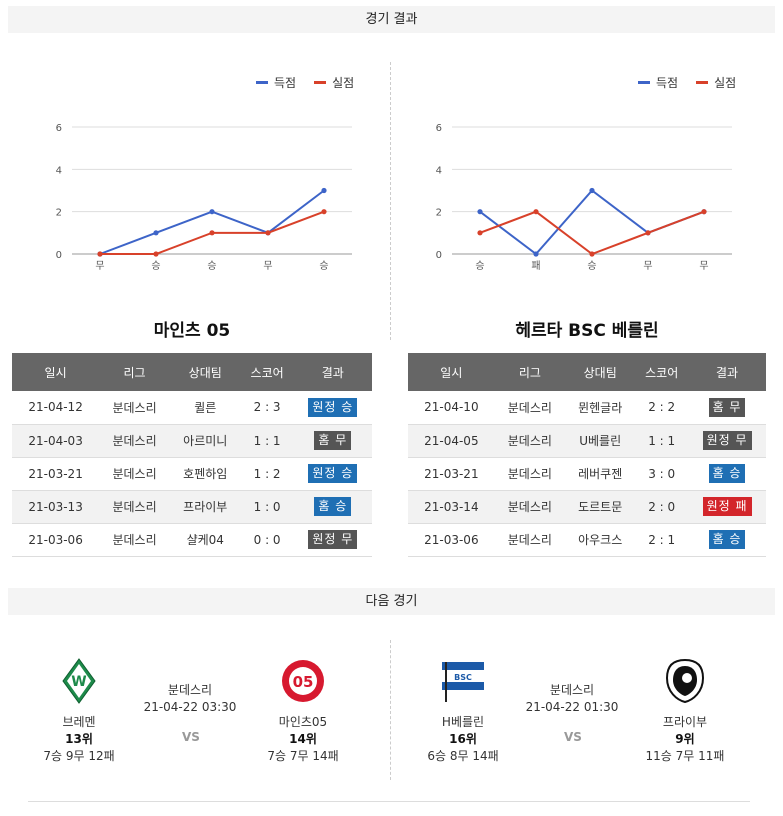 This screenshot has height=816, width=783. What do you see at coordinates (725, 83) in the screenshot?
I see `legend-conceded-label: 실점` at bounding box center [725, 83].